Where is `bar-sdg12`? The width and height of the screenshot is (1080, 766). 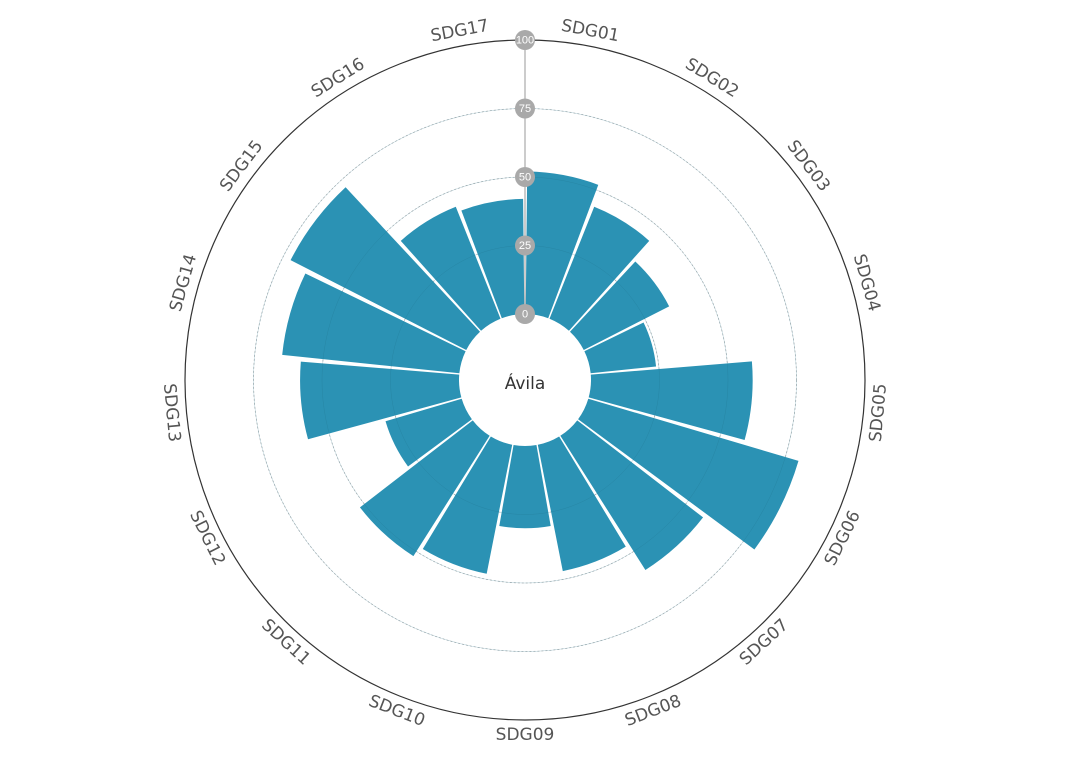 bar-sdg12 is located at coordinates (428, 432).